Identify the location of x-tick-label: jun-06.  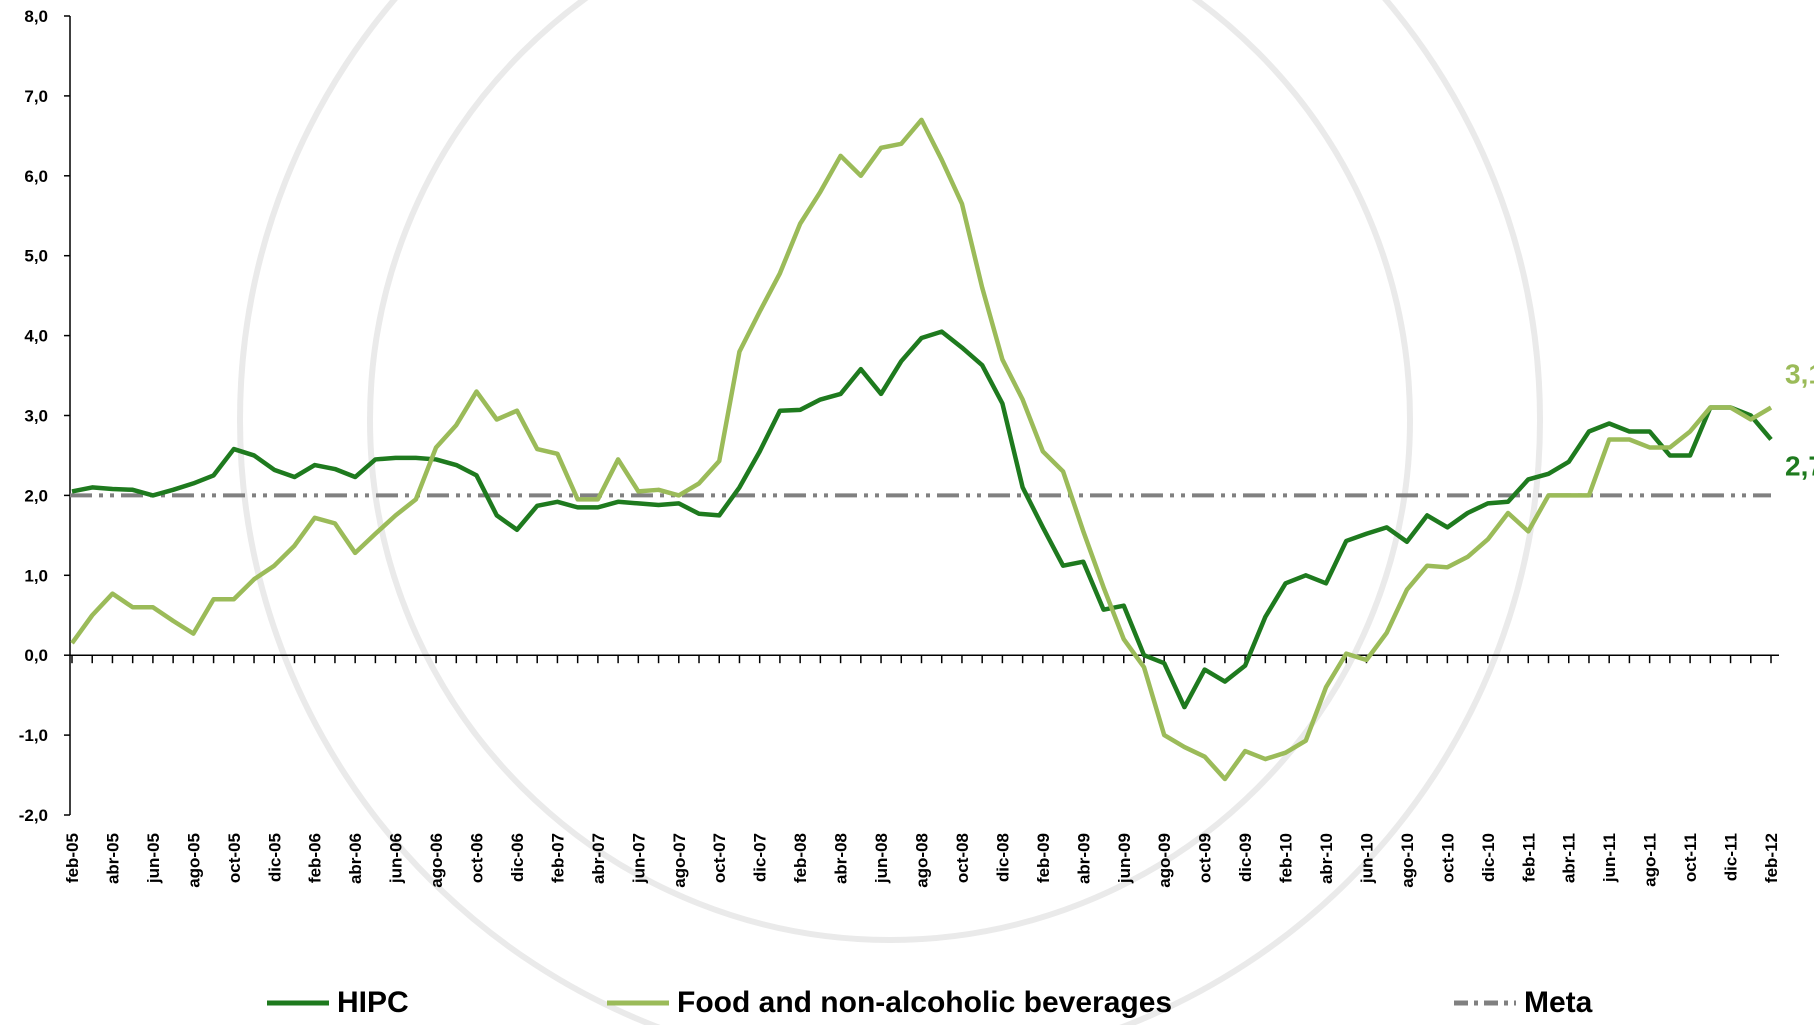
(396, 858).